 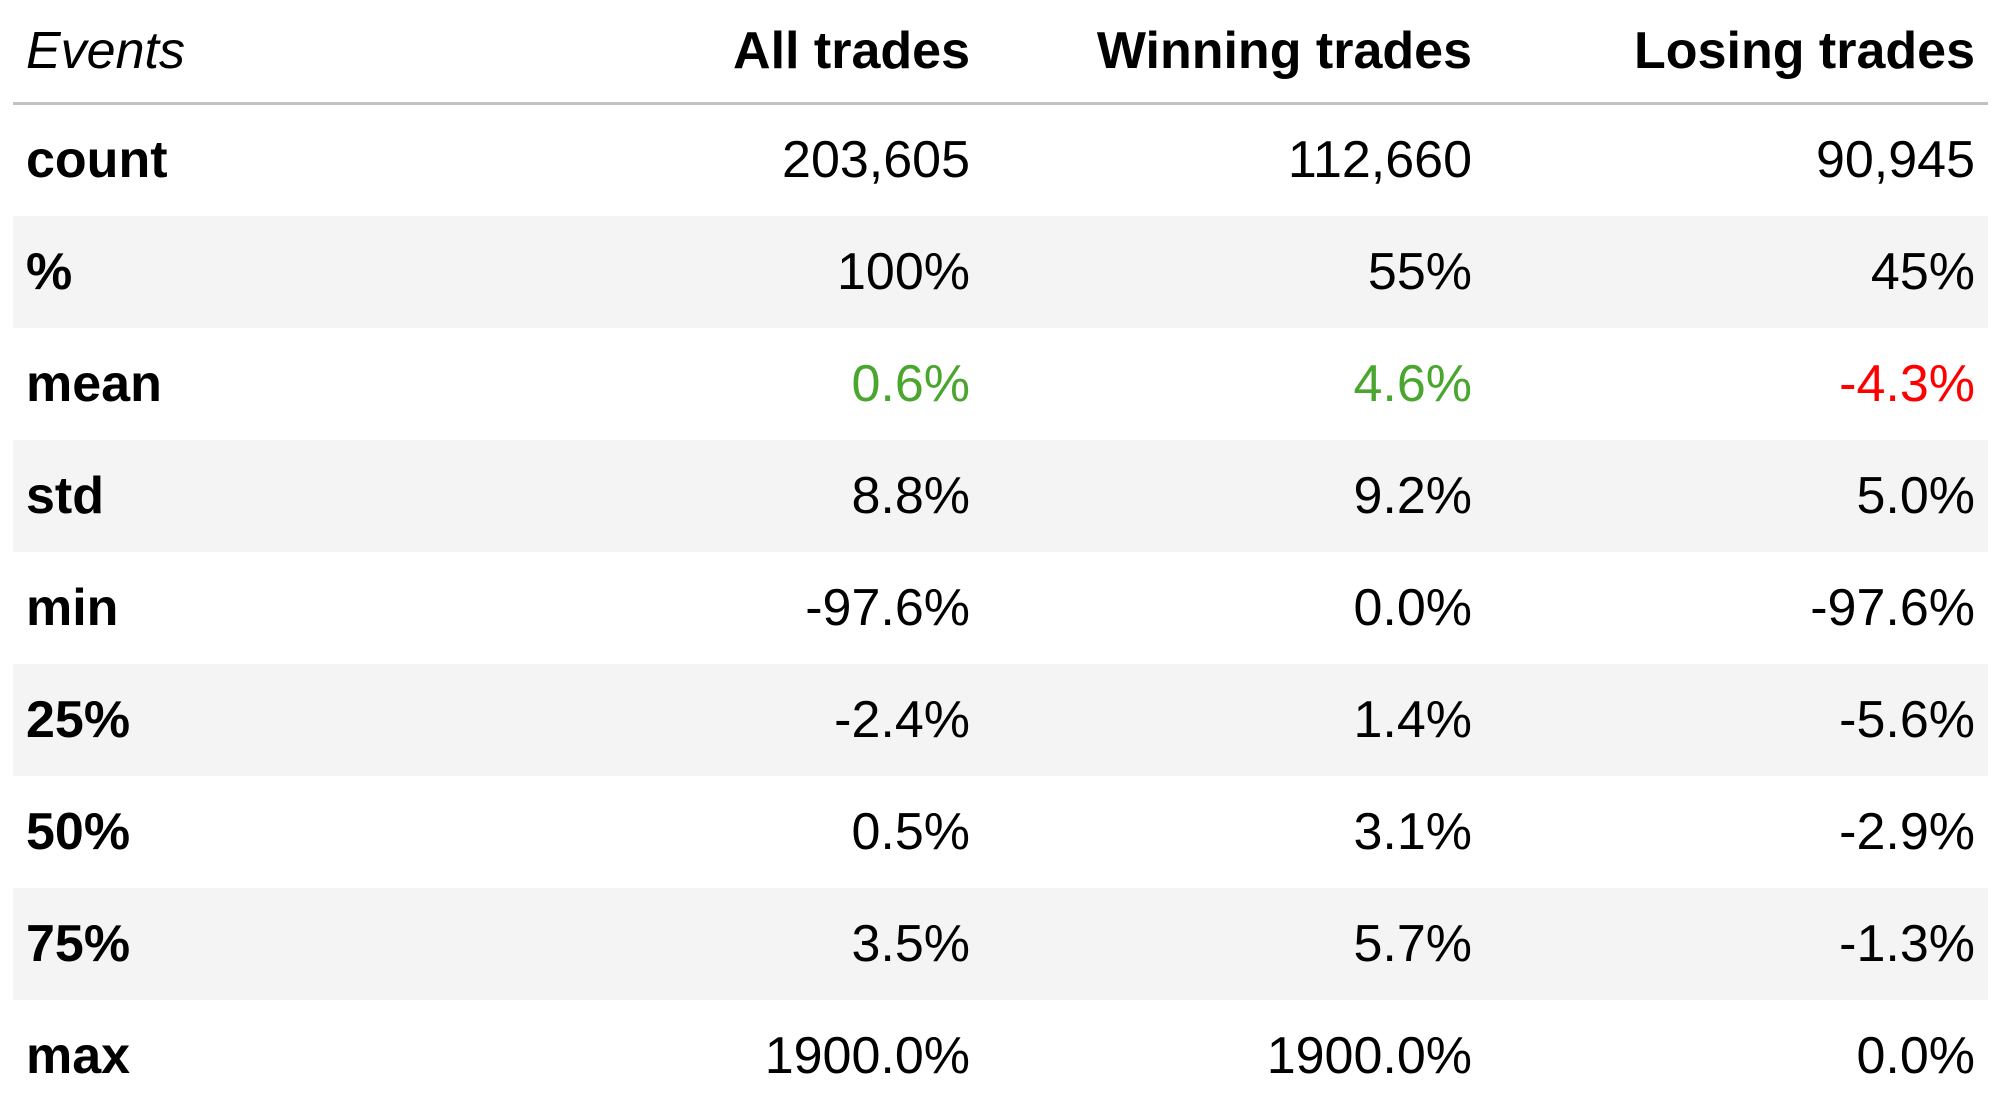 What do you see at coordinates (1915, 1055) in the screenshot?
I see `cell-losing-trades: 0.0%` at bounding box center [1915, 1055].